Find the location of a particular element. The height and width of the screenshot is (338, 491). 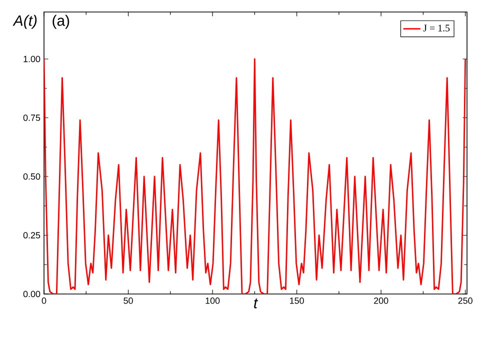

x-tick-label: 250 is located at coordinates (465, 301).